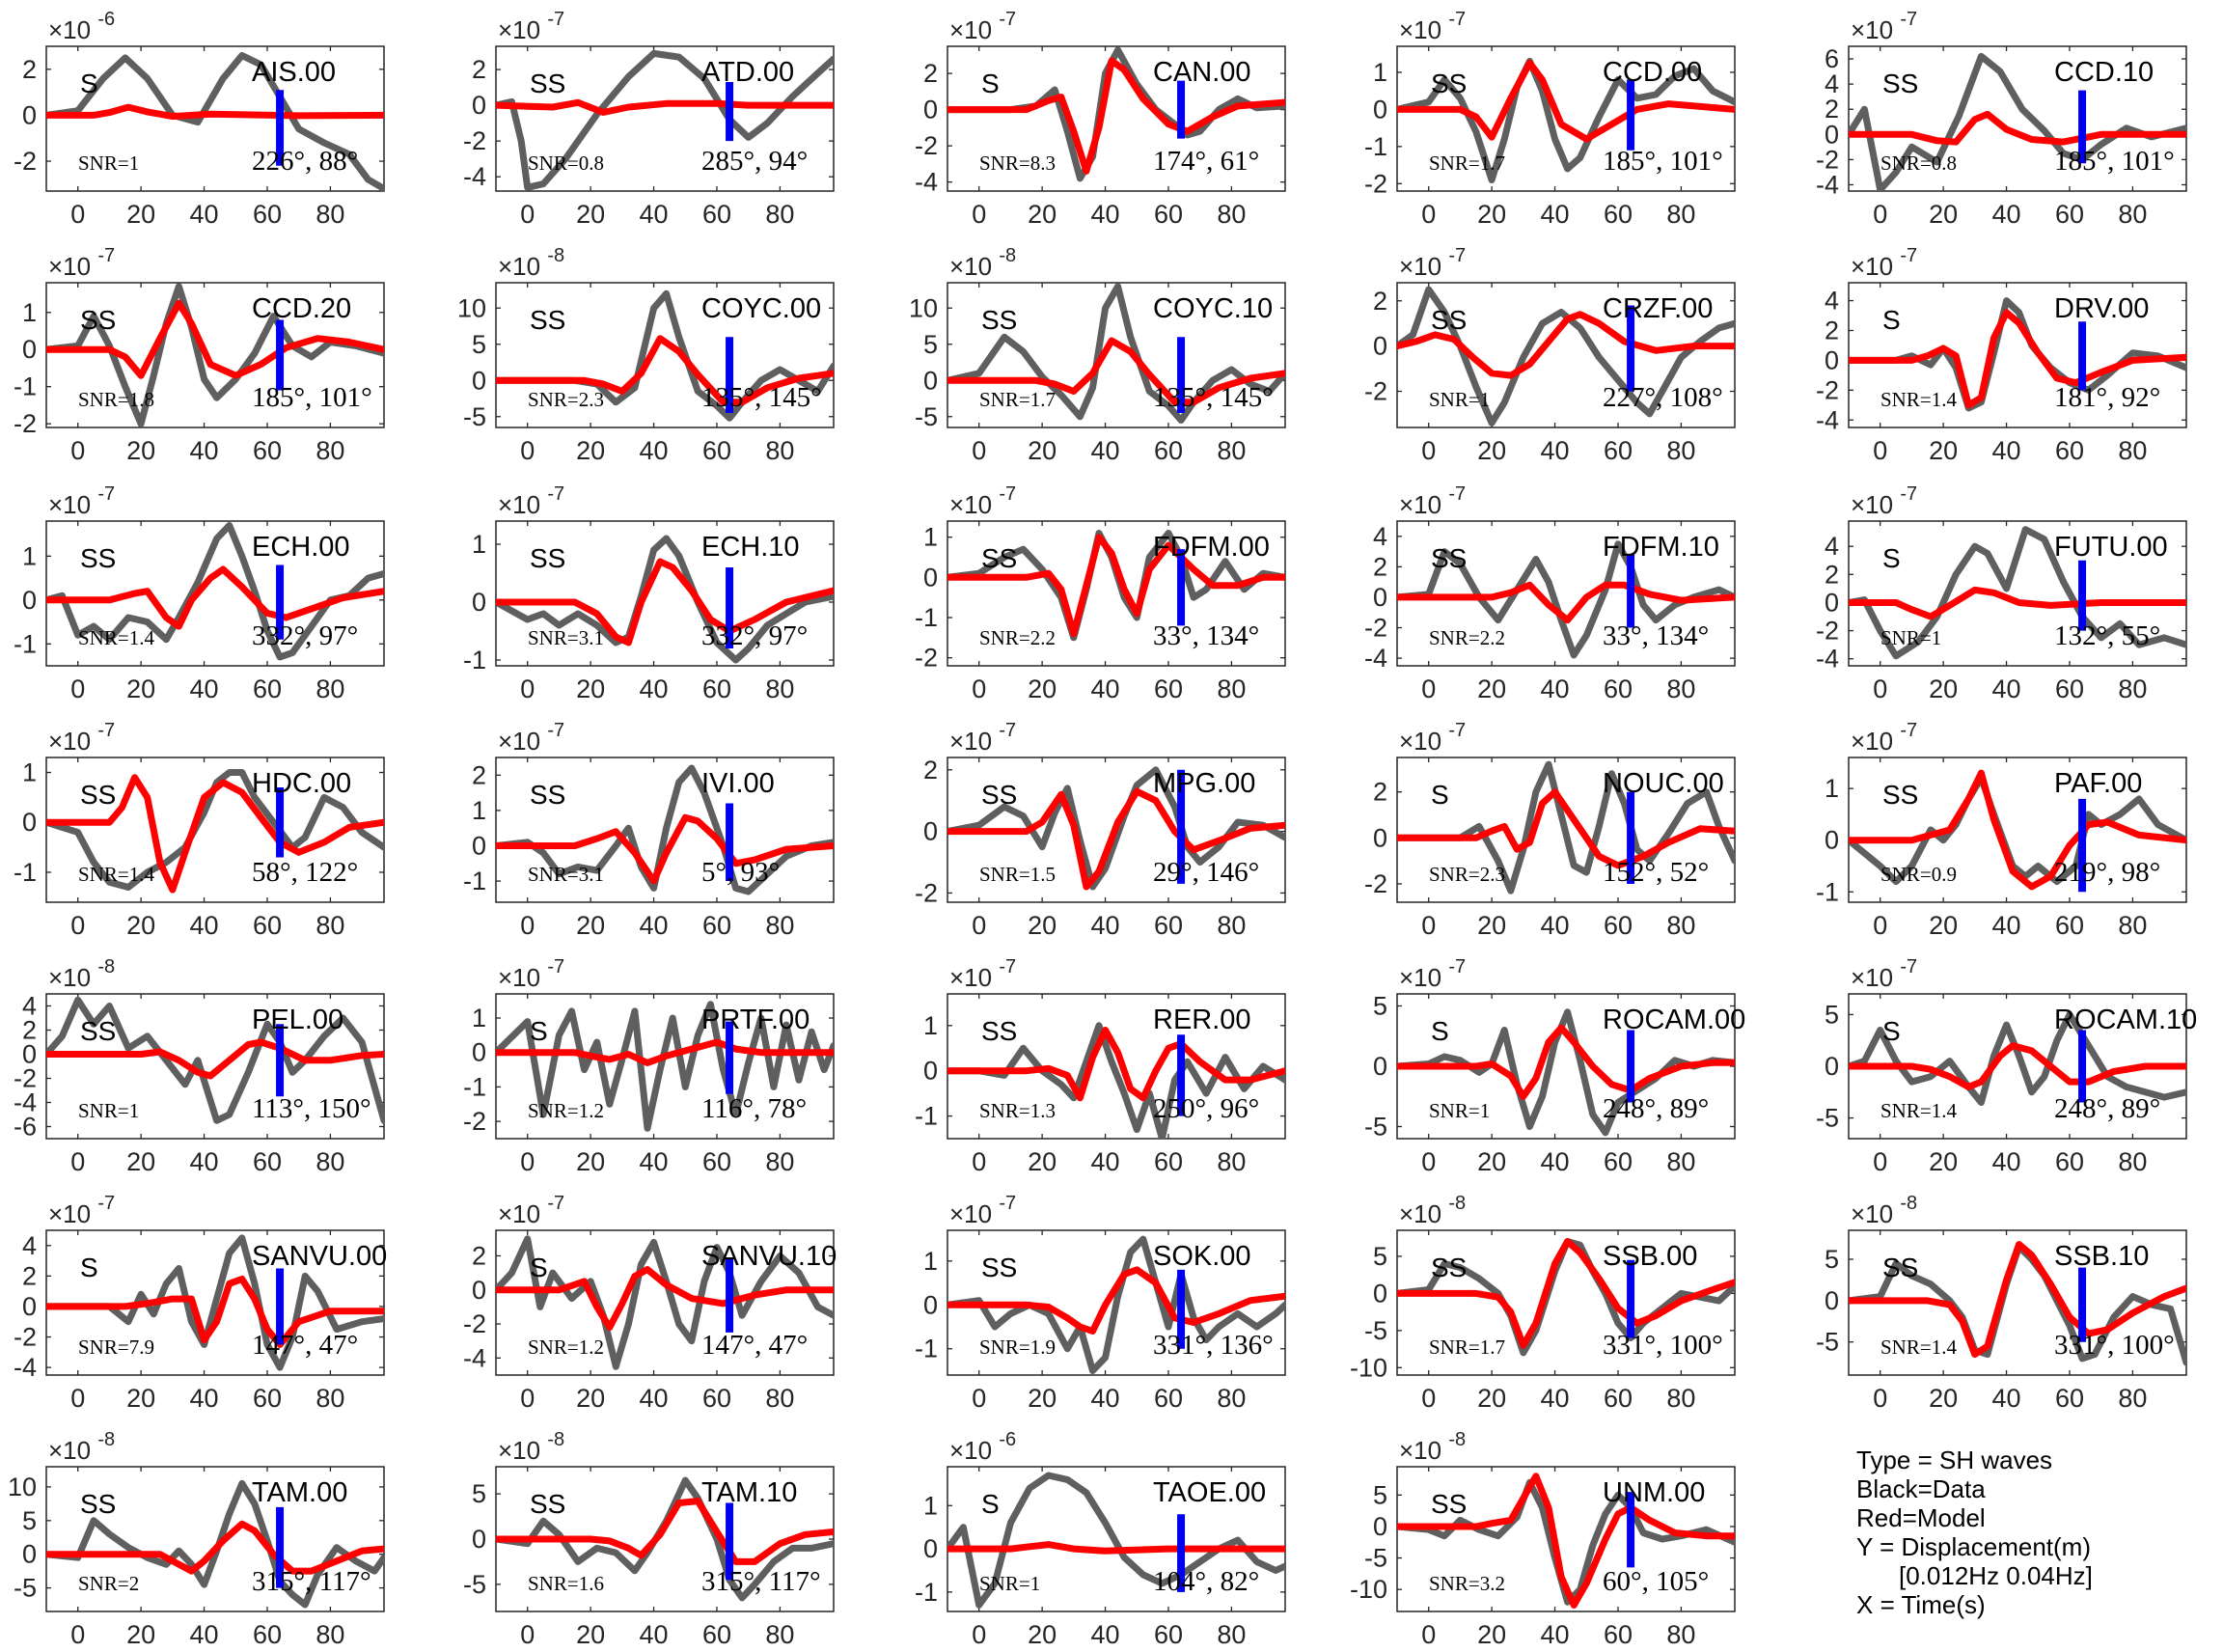  Describe the element at coordinates (1918, 874) in the screenshot. I see `snr-label: SNR=0.9` at that location.